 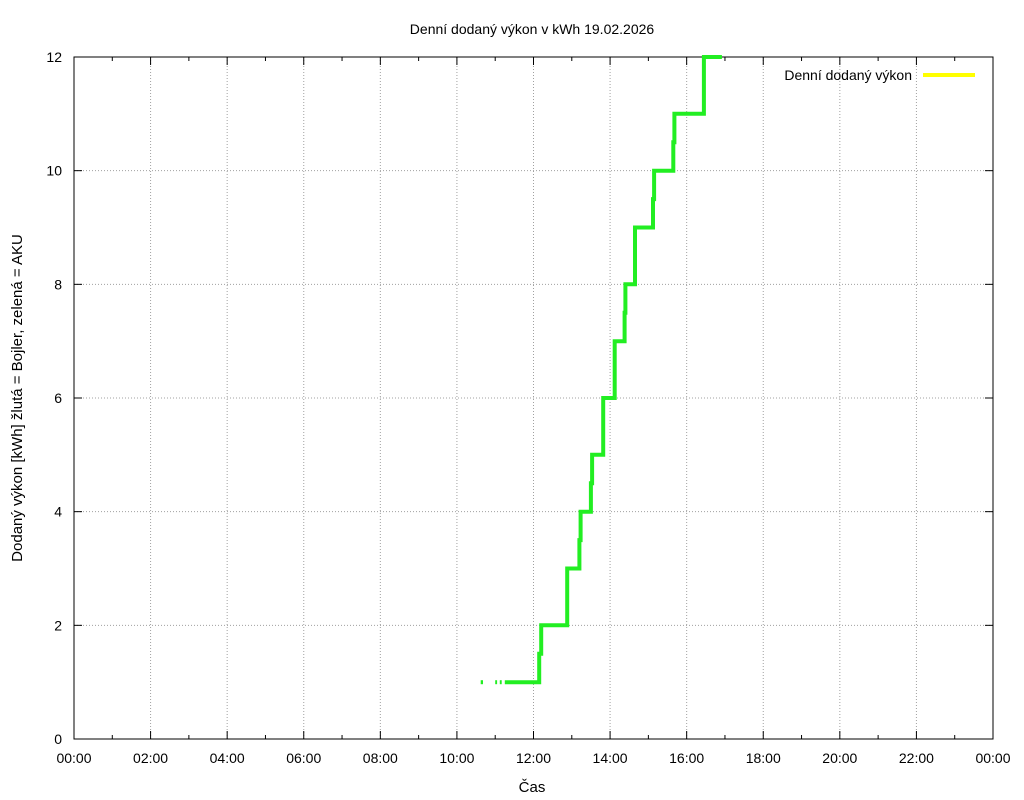 What do you see at coordinates (303, 758) in the screenshot?
I see `x-tick-label: 06:00` at bounding box center [303, 758].